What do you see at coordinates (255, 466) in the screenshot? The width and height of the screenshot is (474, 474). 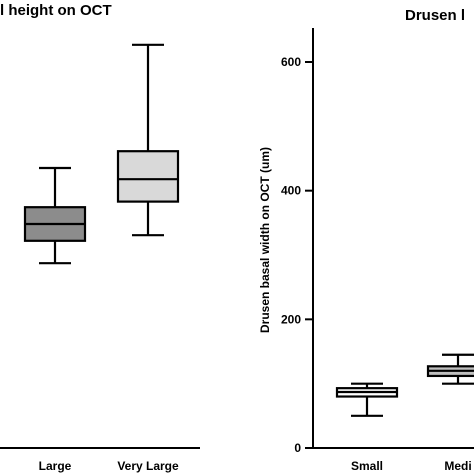 I see `x-tick-labels-group: Large Very Large Small Medi` at bounding box center [255, 466].